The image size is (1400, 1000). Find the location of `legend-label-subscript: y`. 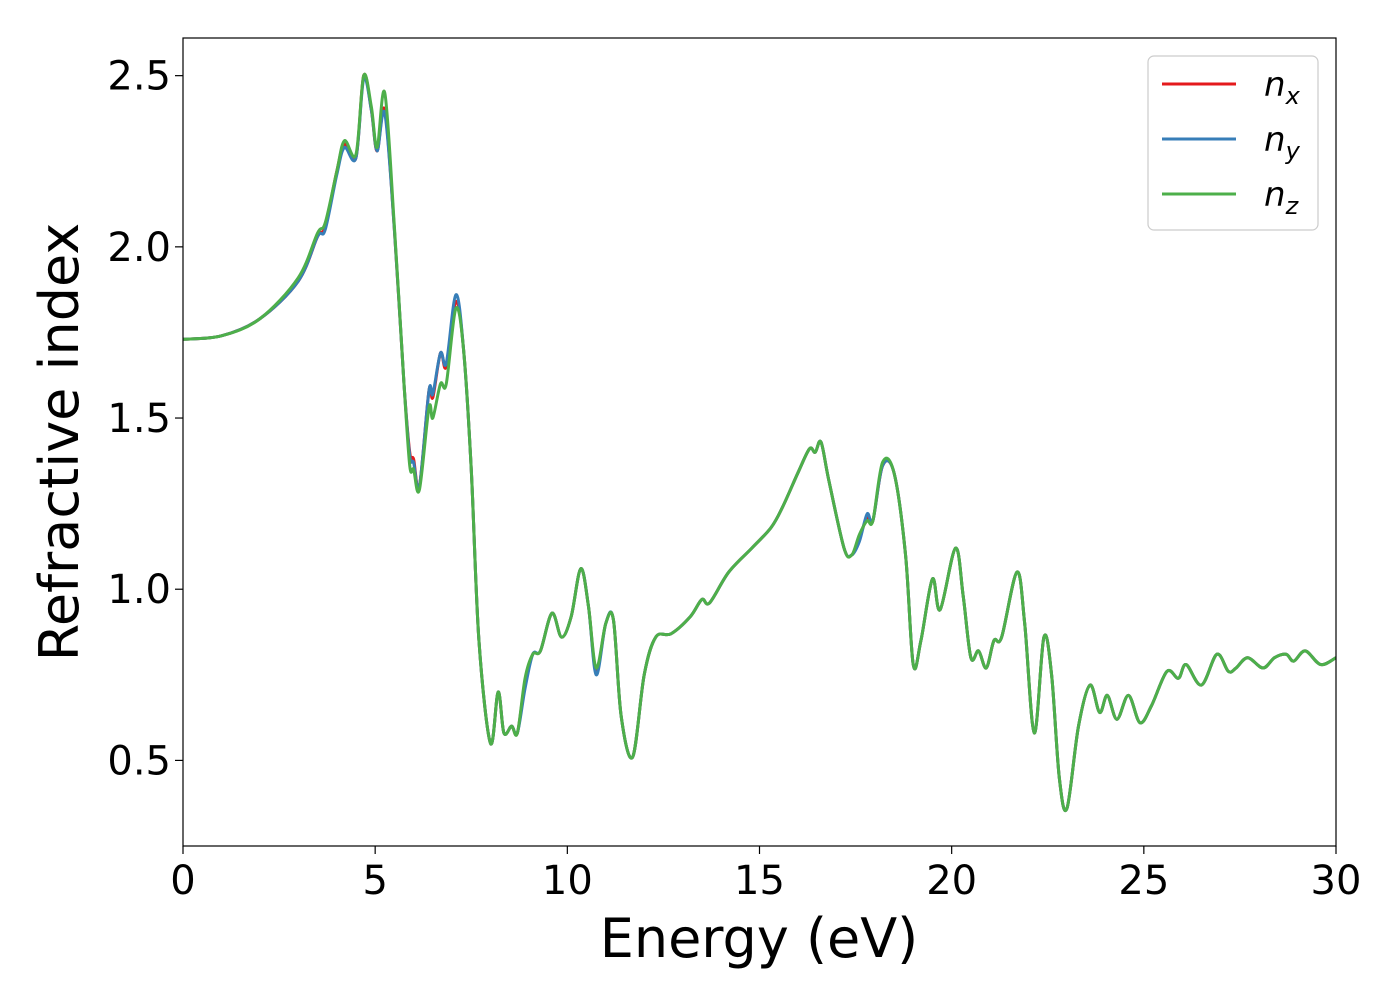

legend-label-subscript: y is located at coordinates (1293, 151).